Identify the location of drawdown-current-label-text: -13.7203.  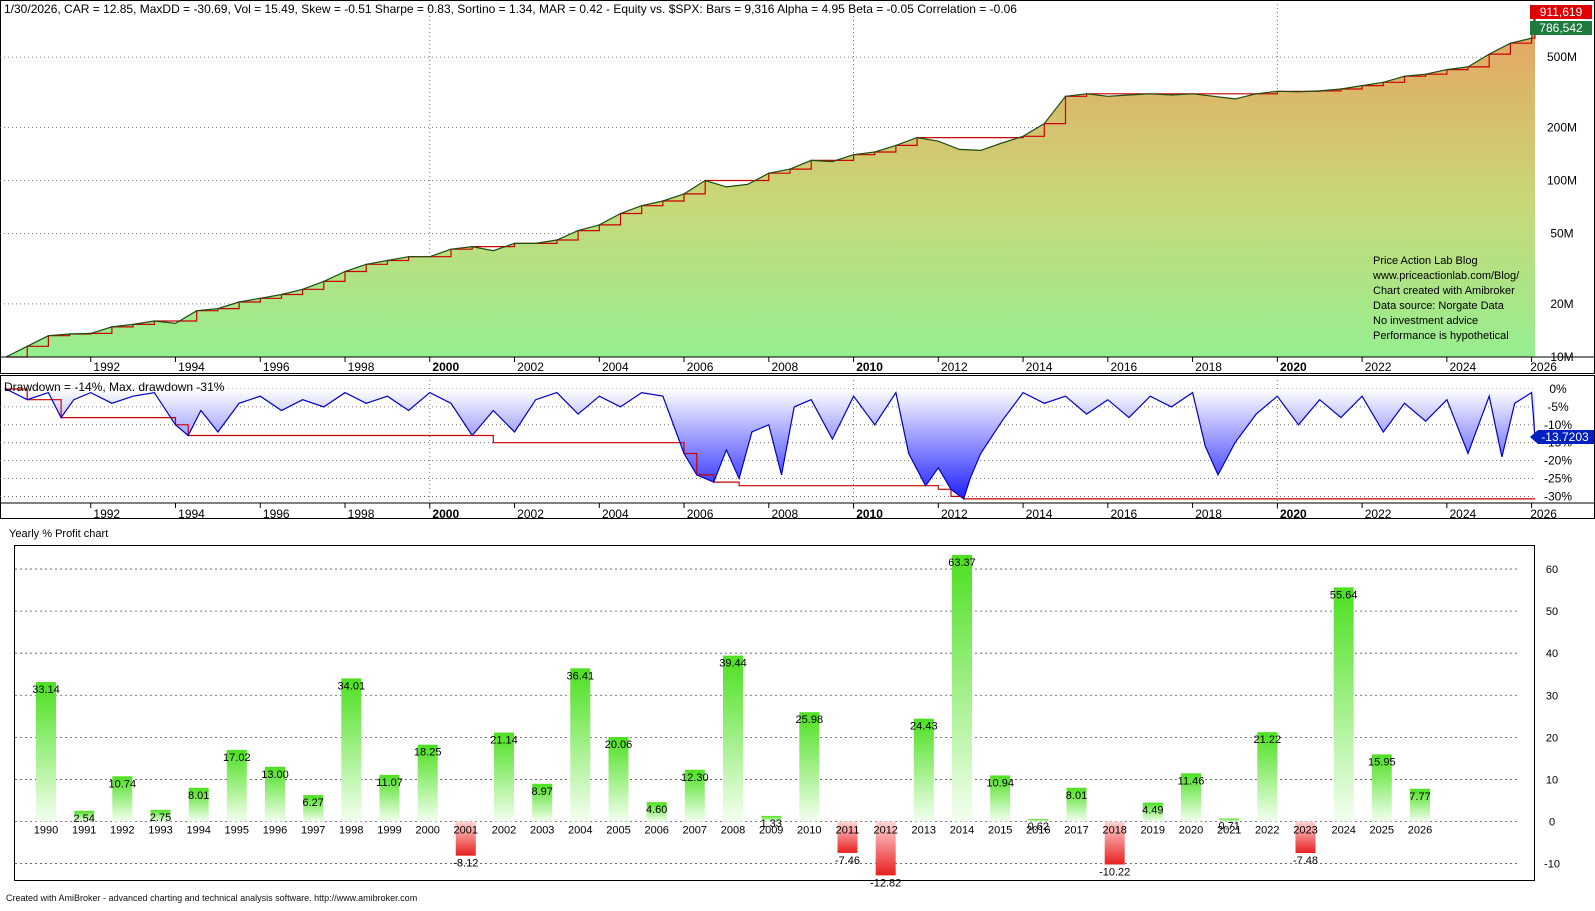
(1565, 437).